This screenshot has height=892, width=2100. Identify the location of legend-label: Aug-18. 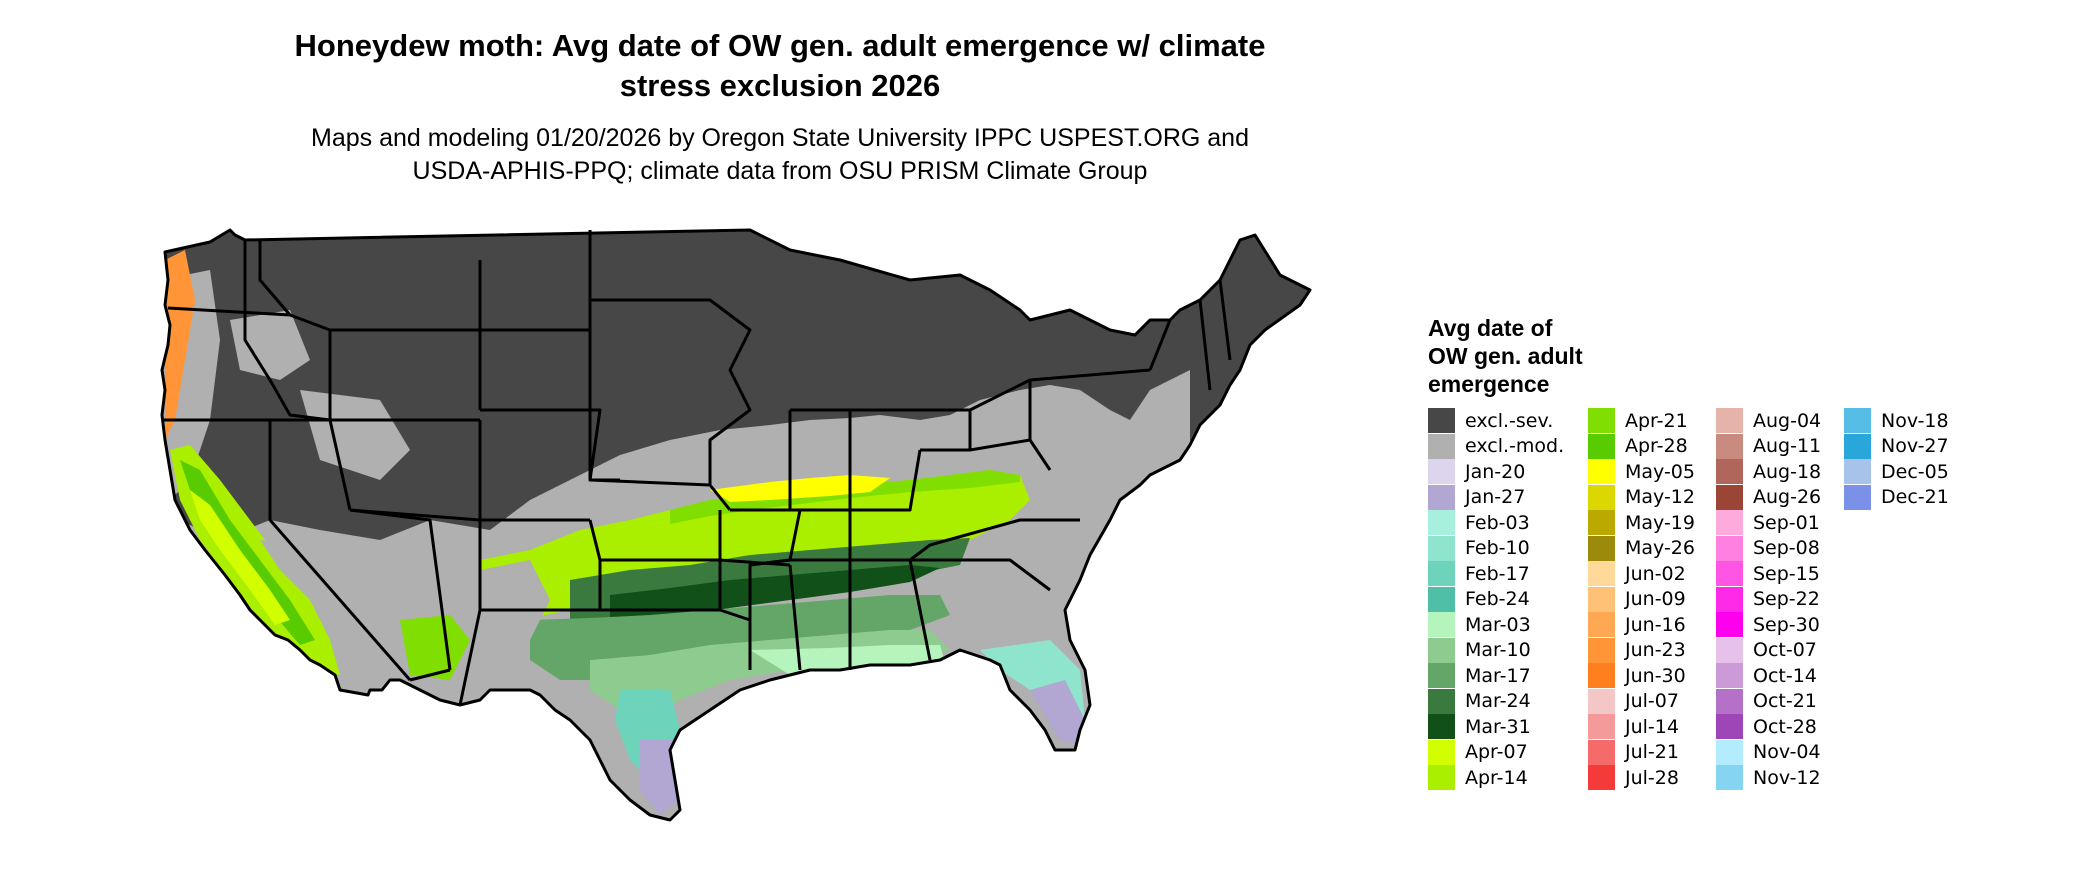
(1787, 471).